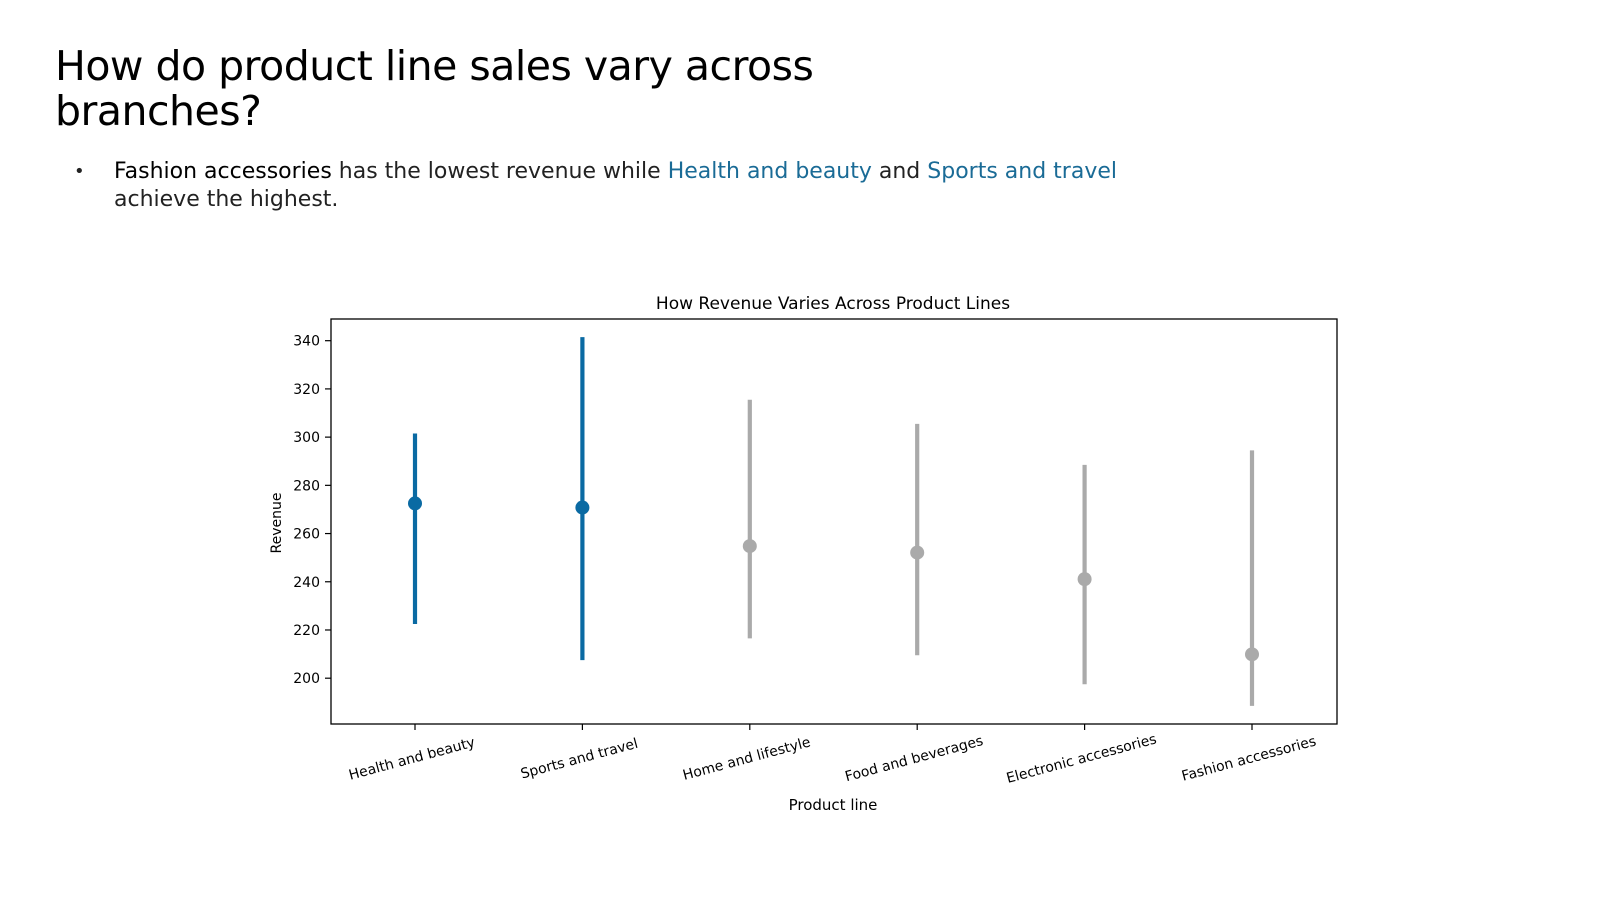 The height and width of the screenshot is (904, 1600). Describe the element at coordinates (226, 199) in the screenshot. I see `bullet-text-part: achieve the highest.` at that location.